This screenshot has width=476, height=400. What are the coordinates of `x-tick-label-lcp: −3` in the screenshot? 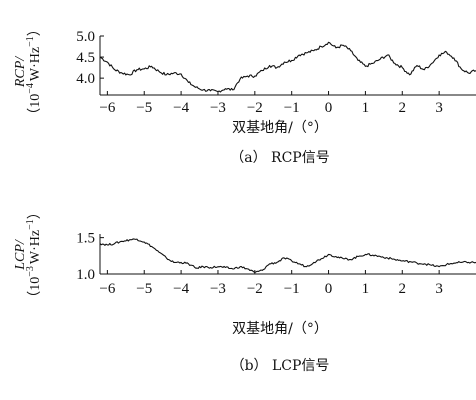 It's located at (218, 289).